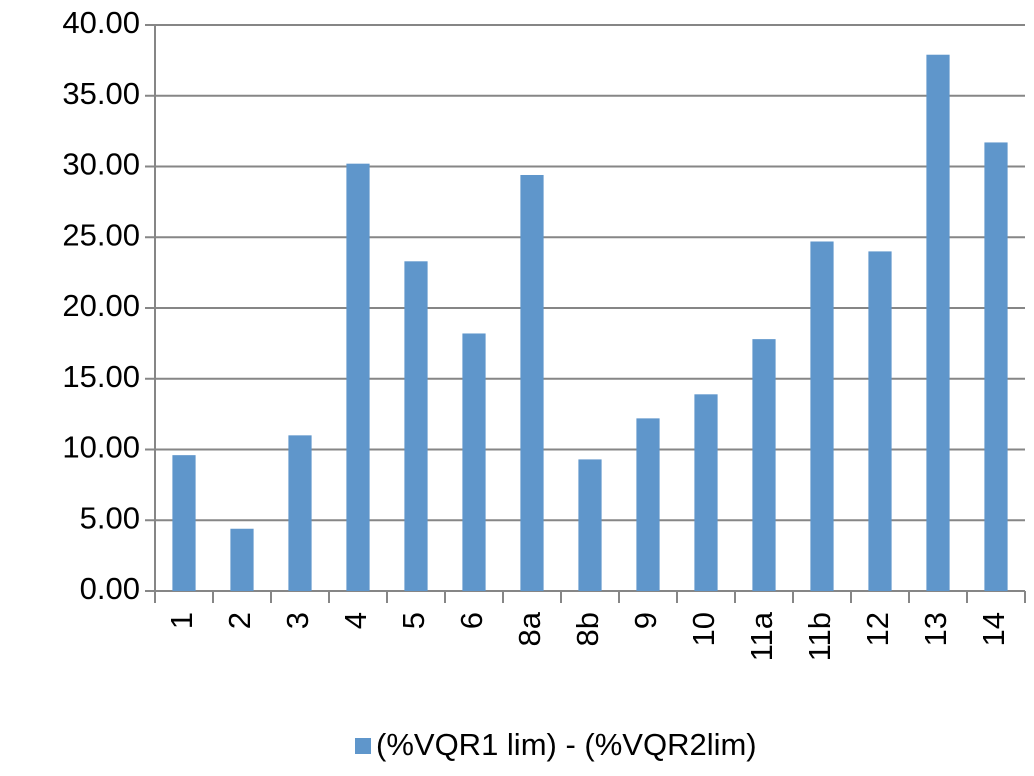 Image resolution: width=1034 pixels, height=776 pixels. What do you see at coordinates (101, 164) in the screenshot?
I see `y-tick-label: 30.00` at bounding box center [101, 164].